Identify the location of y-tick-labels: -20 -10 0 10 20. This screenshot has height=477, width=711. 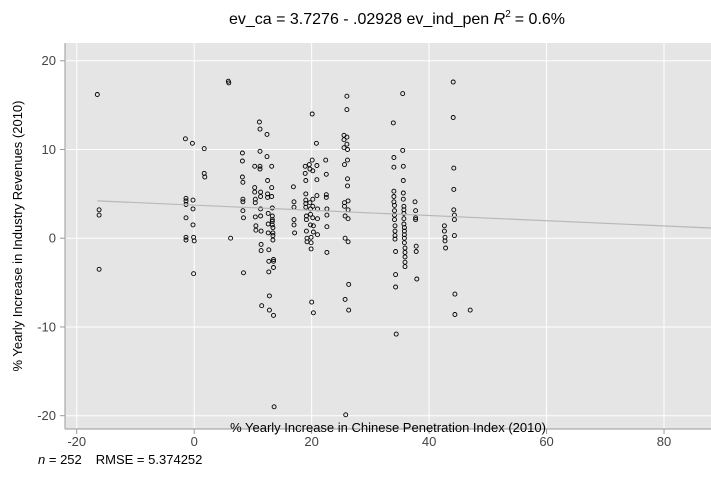
(46, 238).